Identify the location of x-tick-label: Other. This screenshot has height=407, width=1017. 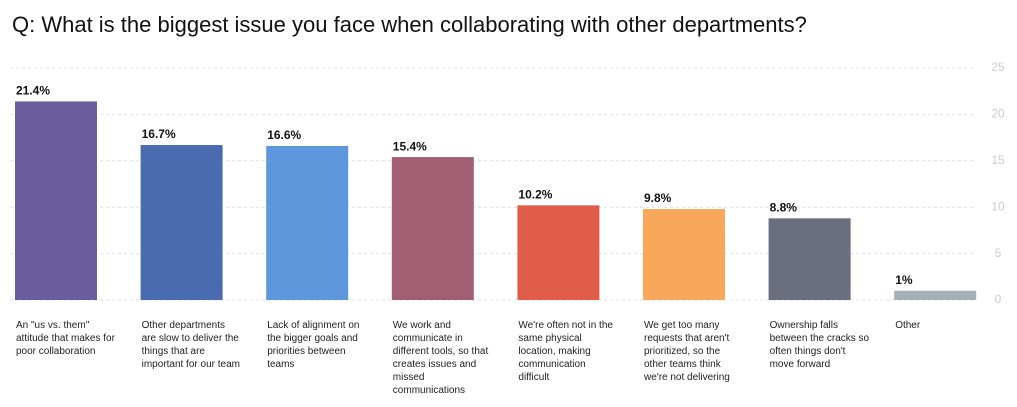
(908, 325).